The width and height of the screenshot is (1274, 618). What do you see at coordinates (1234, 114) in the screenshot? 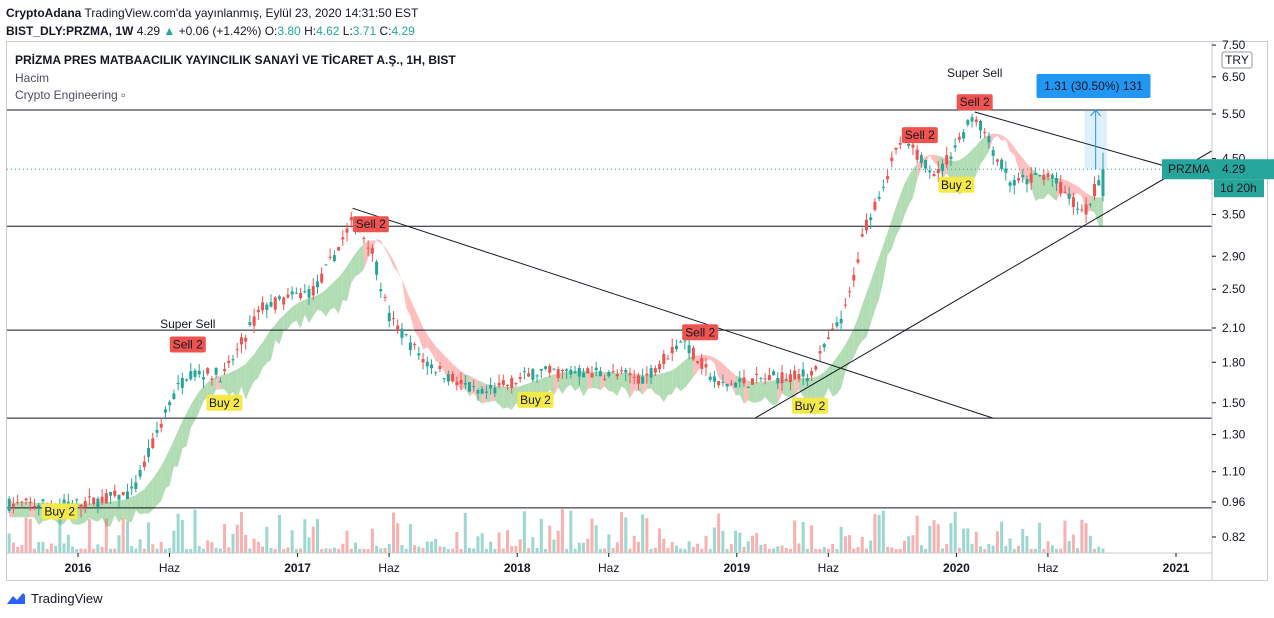
I see `price-tick-label: 5.50` at bounding box center [1234, 114].